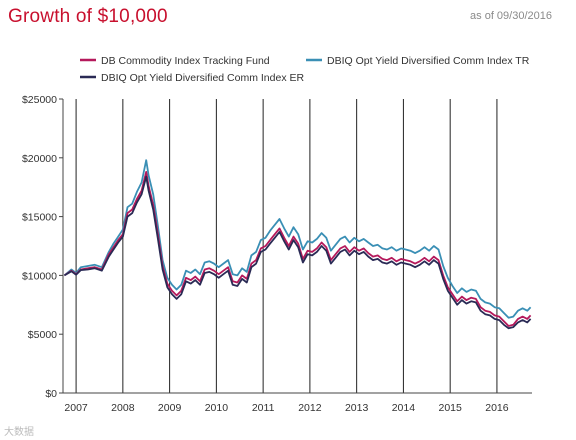 The height and width of the screenshot is (440, 576). I want to click on legend-label-dbc: DB Commodity Index Tracking Fund, so click(185, 61).